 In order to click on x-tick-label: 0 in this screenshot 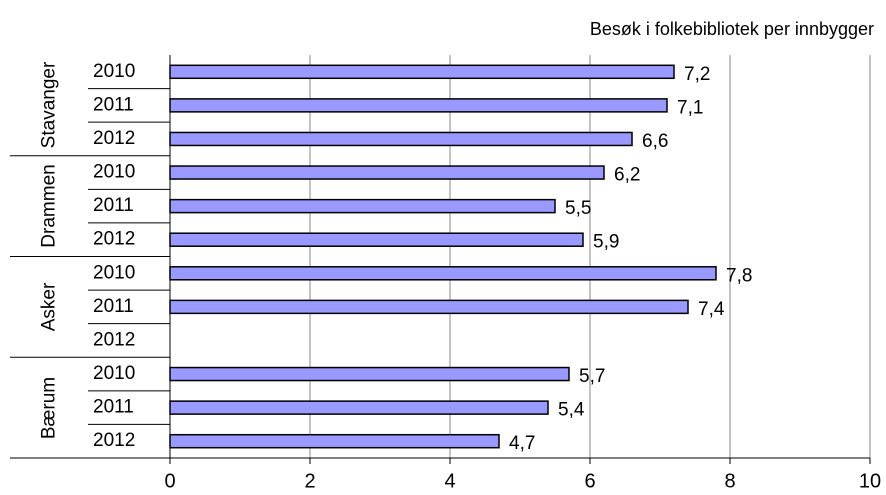, I will do `click(169, 481)`.